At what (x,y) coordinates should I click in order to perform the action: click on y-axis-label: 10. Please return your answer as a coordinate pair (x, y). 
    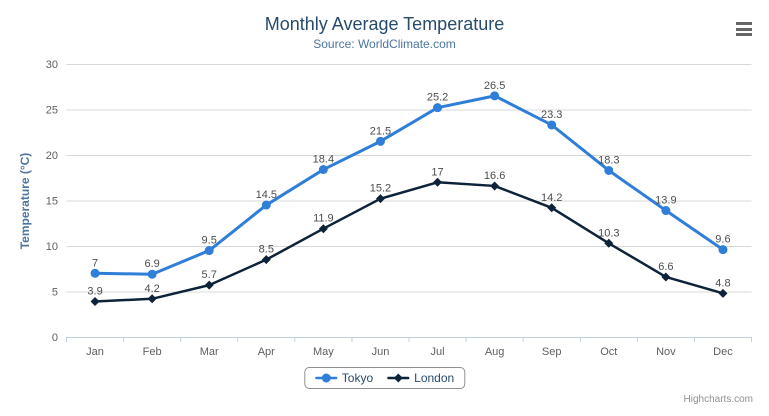
    Looking at the image, I should click on (52, 247).